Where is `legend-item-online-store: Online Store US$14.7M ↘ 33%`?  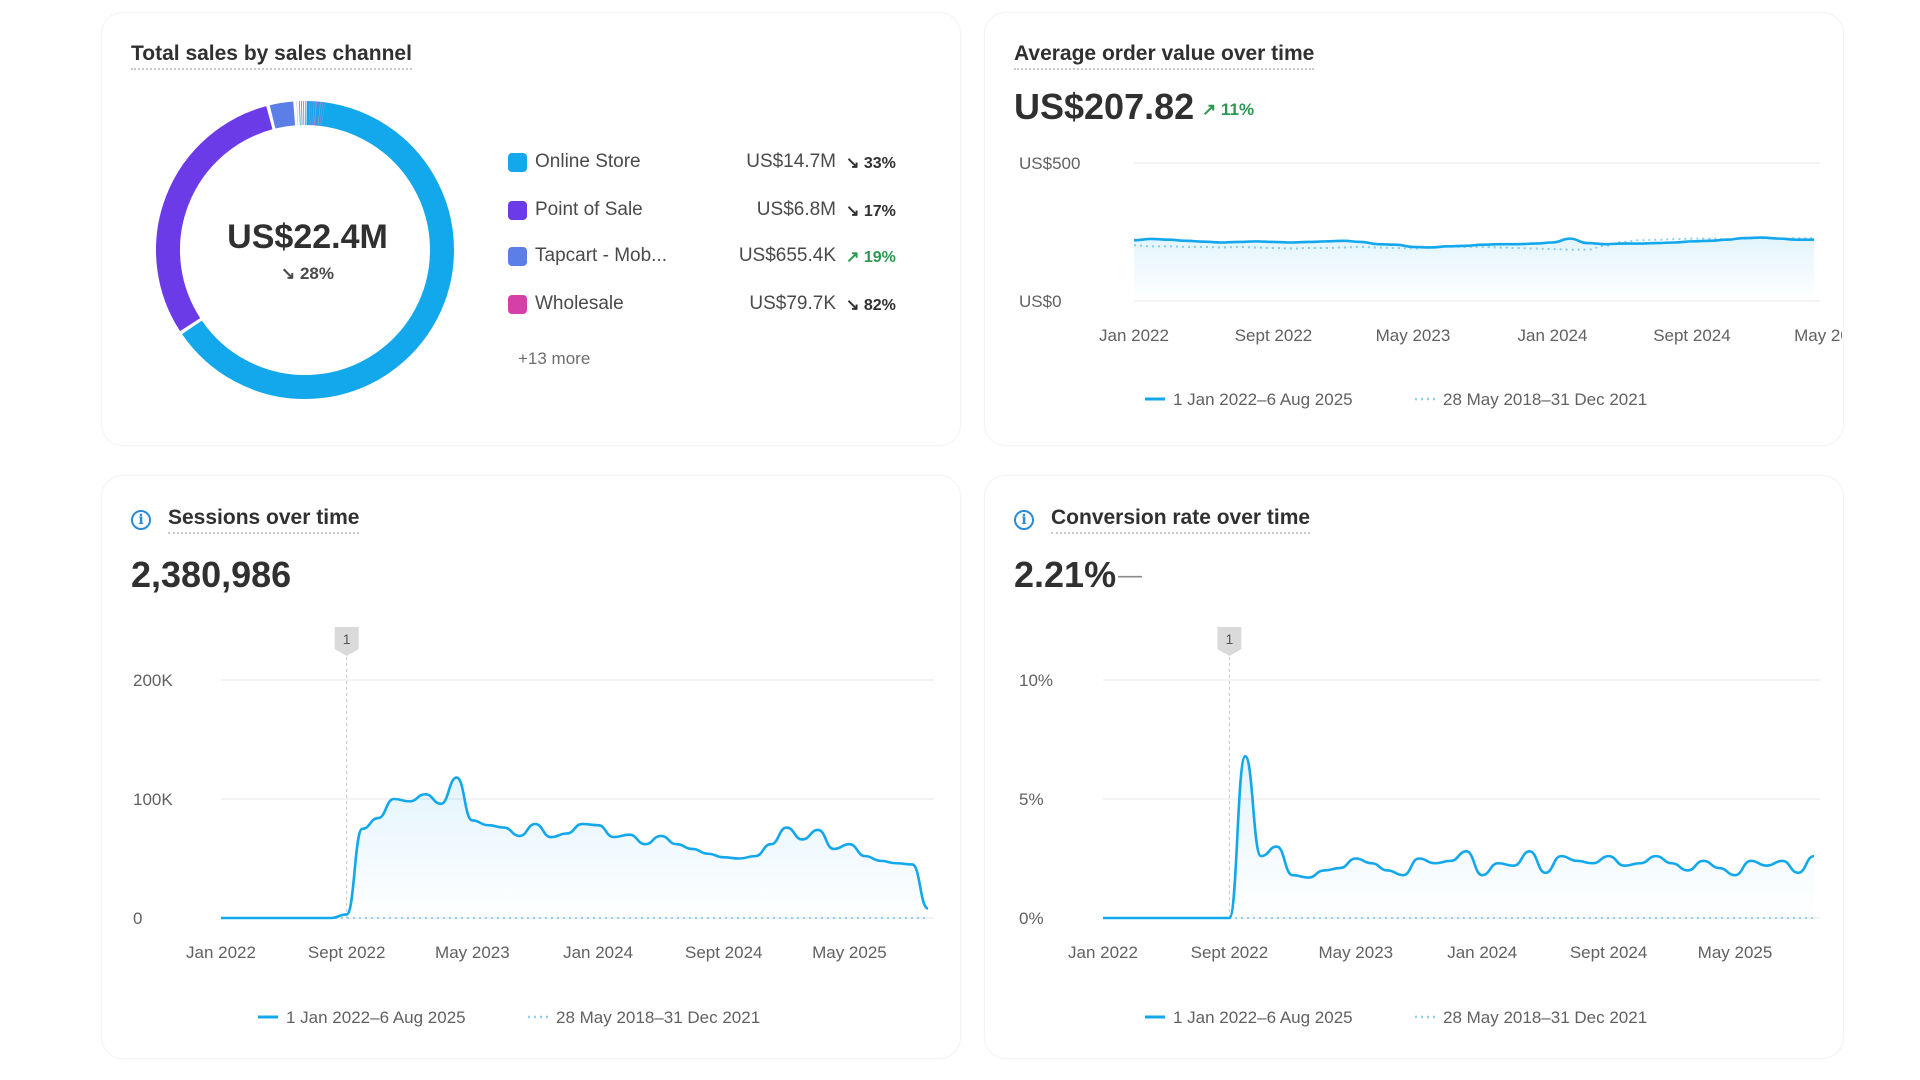 legend-item-online-store: Online Store US$14.7M ↘ 33% is located at coordinates (708, 162).